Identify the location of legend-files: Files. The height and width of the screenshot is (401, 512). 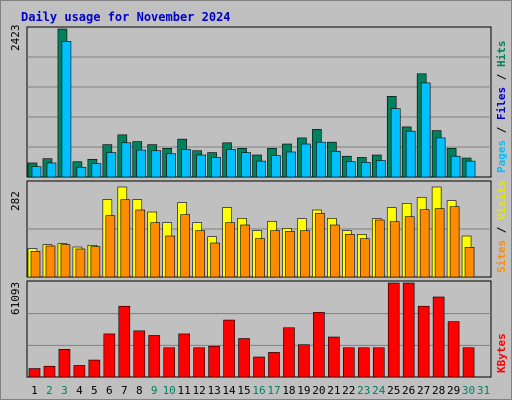
(501, 103).